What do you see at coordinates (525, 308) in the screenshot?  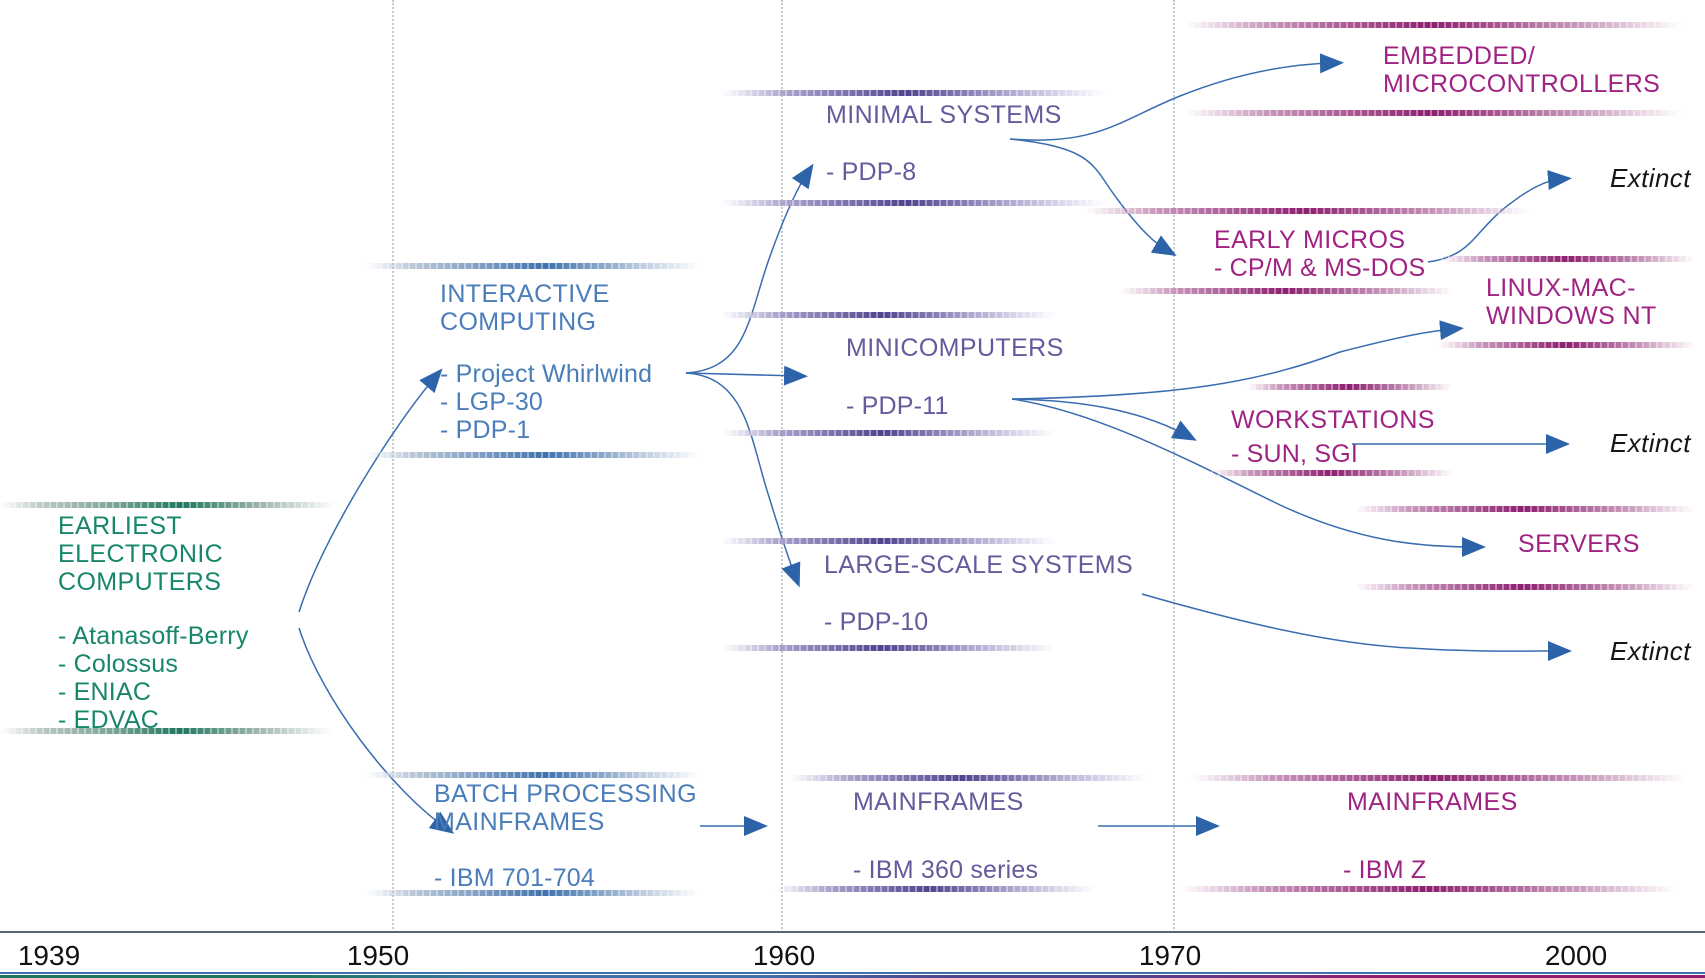 I see `node-interactive-computing-title: INTERACTIVE COMPUTING` at bounding box center [525, 308].